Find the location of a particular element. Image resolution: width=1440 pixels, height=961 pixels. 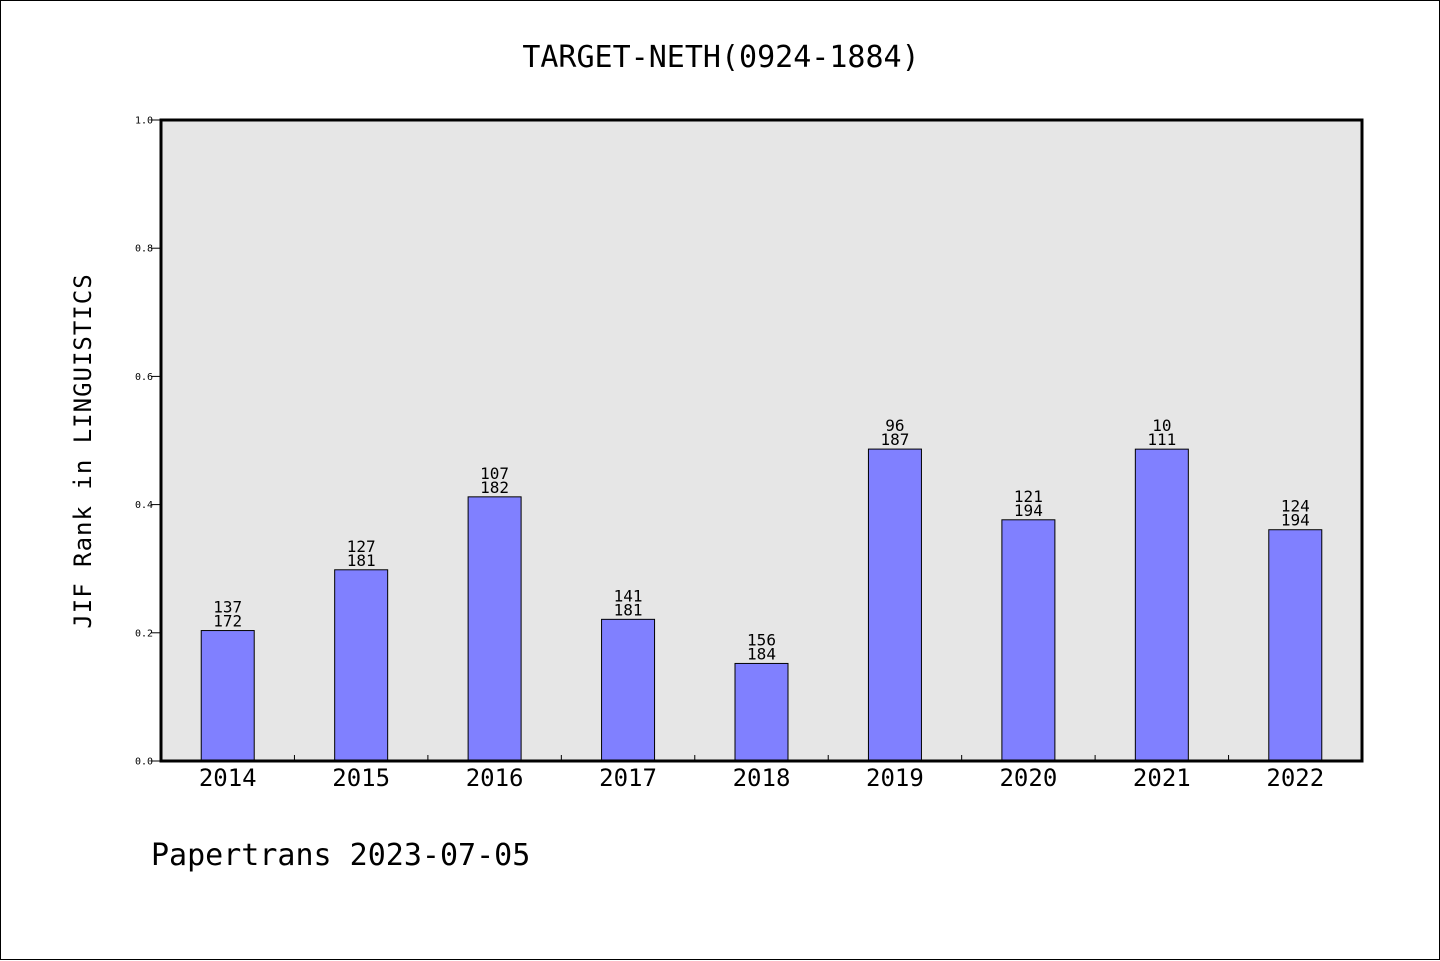

x-axis-ticks: 2014 2015 2016 2017 2018 2019 2020 2021 2022 is located at coordinates (761, 773).